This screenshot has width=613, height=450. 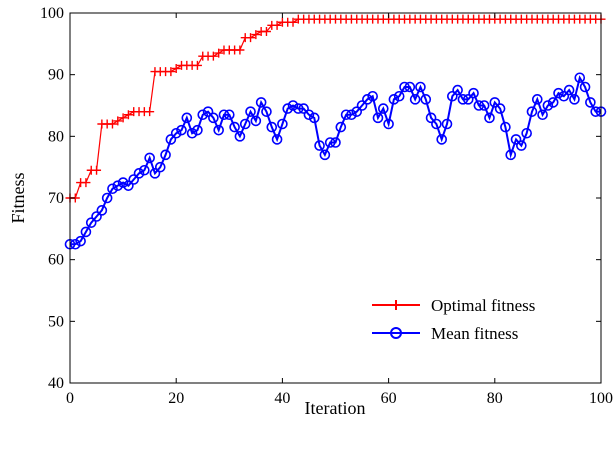 I want to click on x-tick-label: 0, so click(x=70, y=398).